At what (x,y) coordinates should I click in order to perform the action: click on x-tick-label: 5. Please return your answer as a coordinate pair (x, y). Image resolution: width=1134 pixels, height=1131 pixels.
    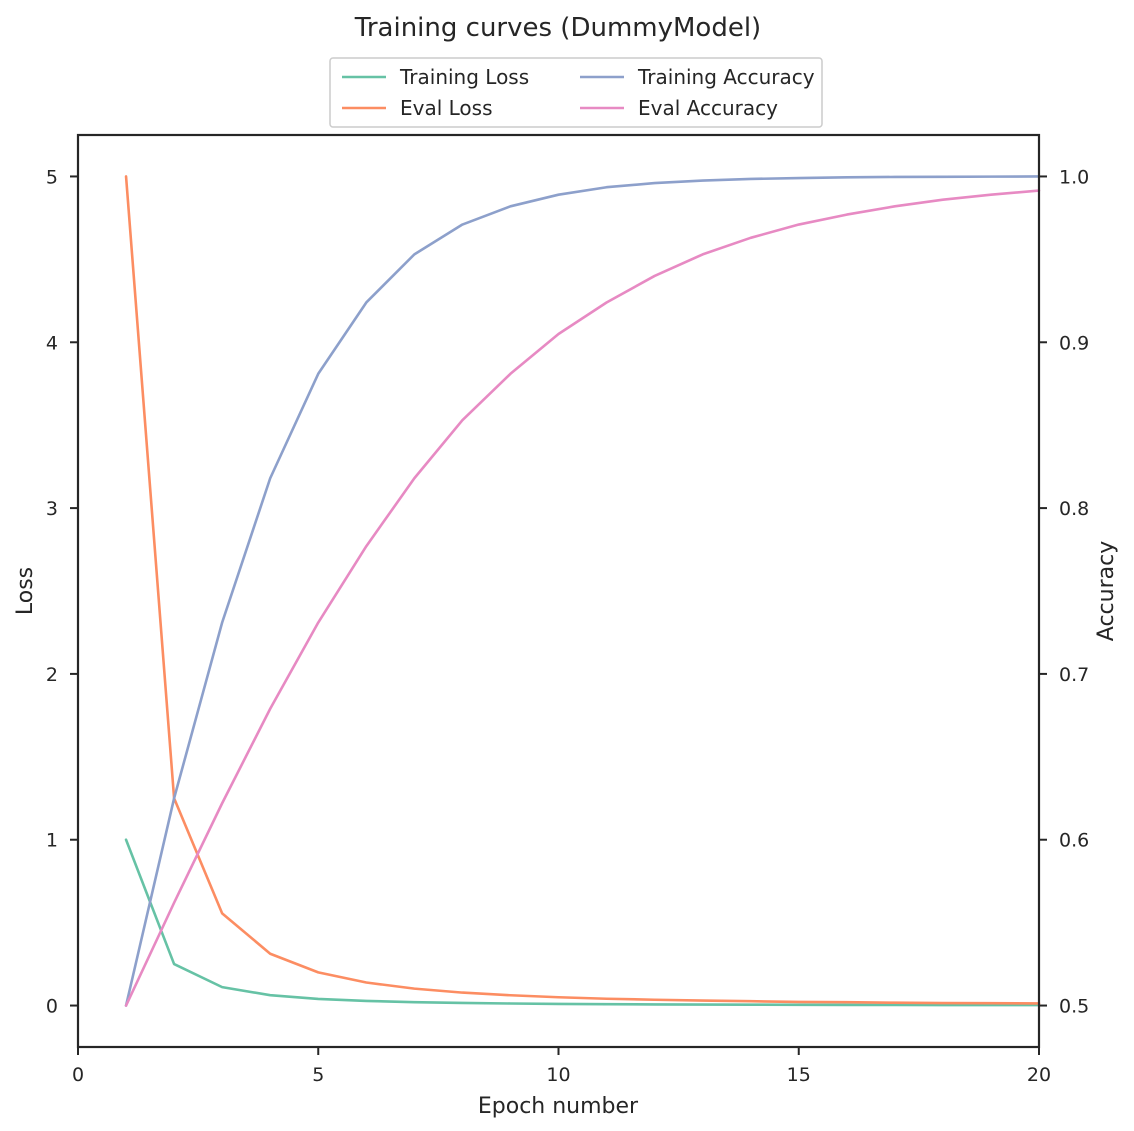
    Looking at the image, I should click on (318, 1075).